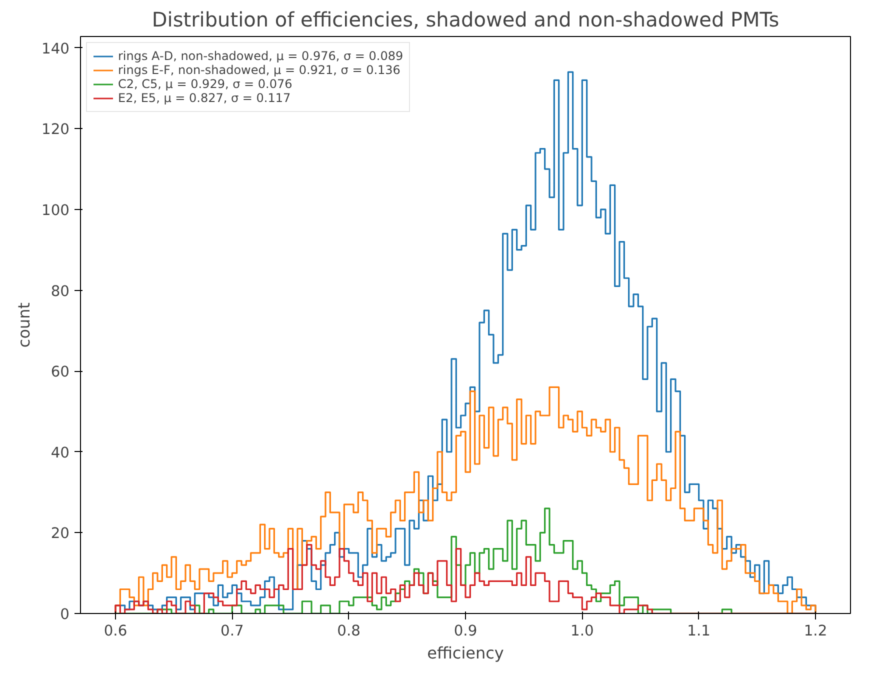 The height and width of the screenshot is (675, 880). What do you see at coordinates (259, 70) in the screenshot?
I see `legend-label: rings E-F, non-shadowed, μ = 0.921, σ = 0.136` at bounding box center [259, 70].